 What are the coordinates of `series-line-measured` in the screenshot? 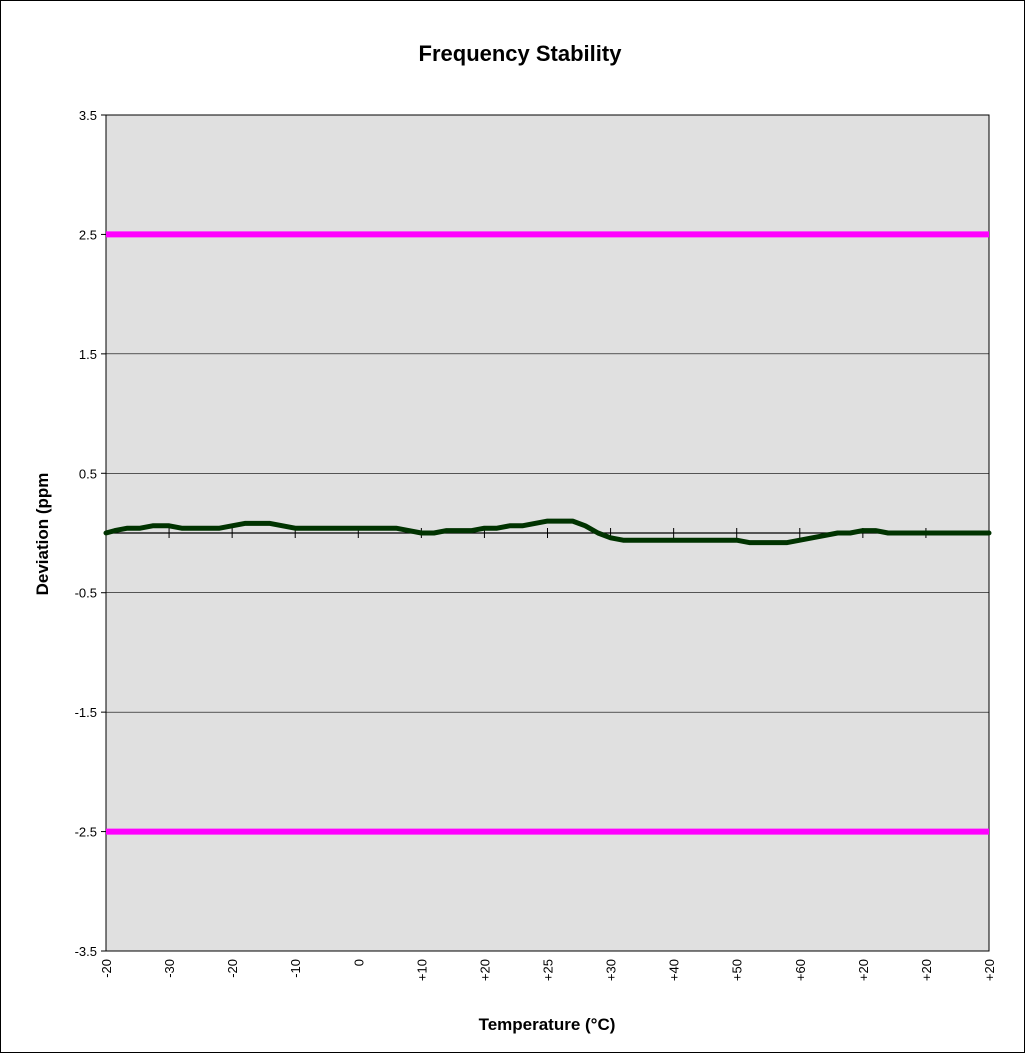 It's located at (547, 532).